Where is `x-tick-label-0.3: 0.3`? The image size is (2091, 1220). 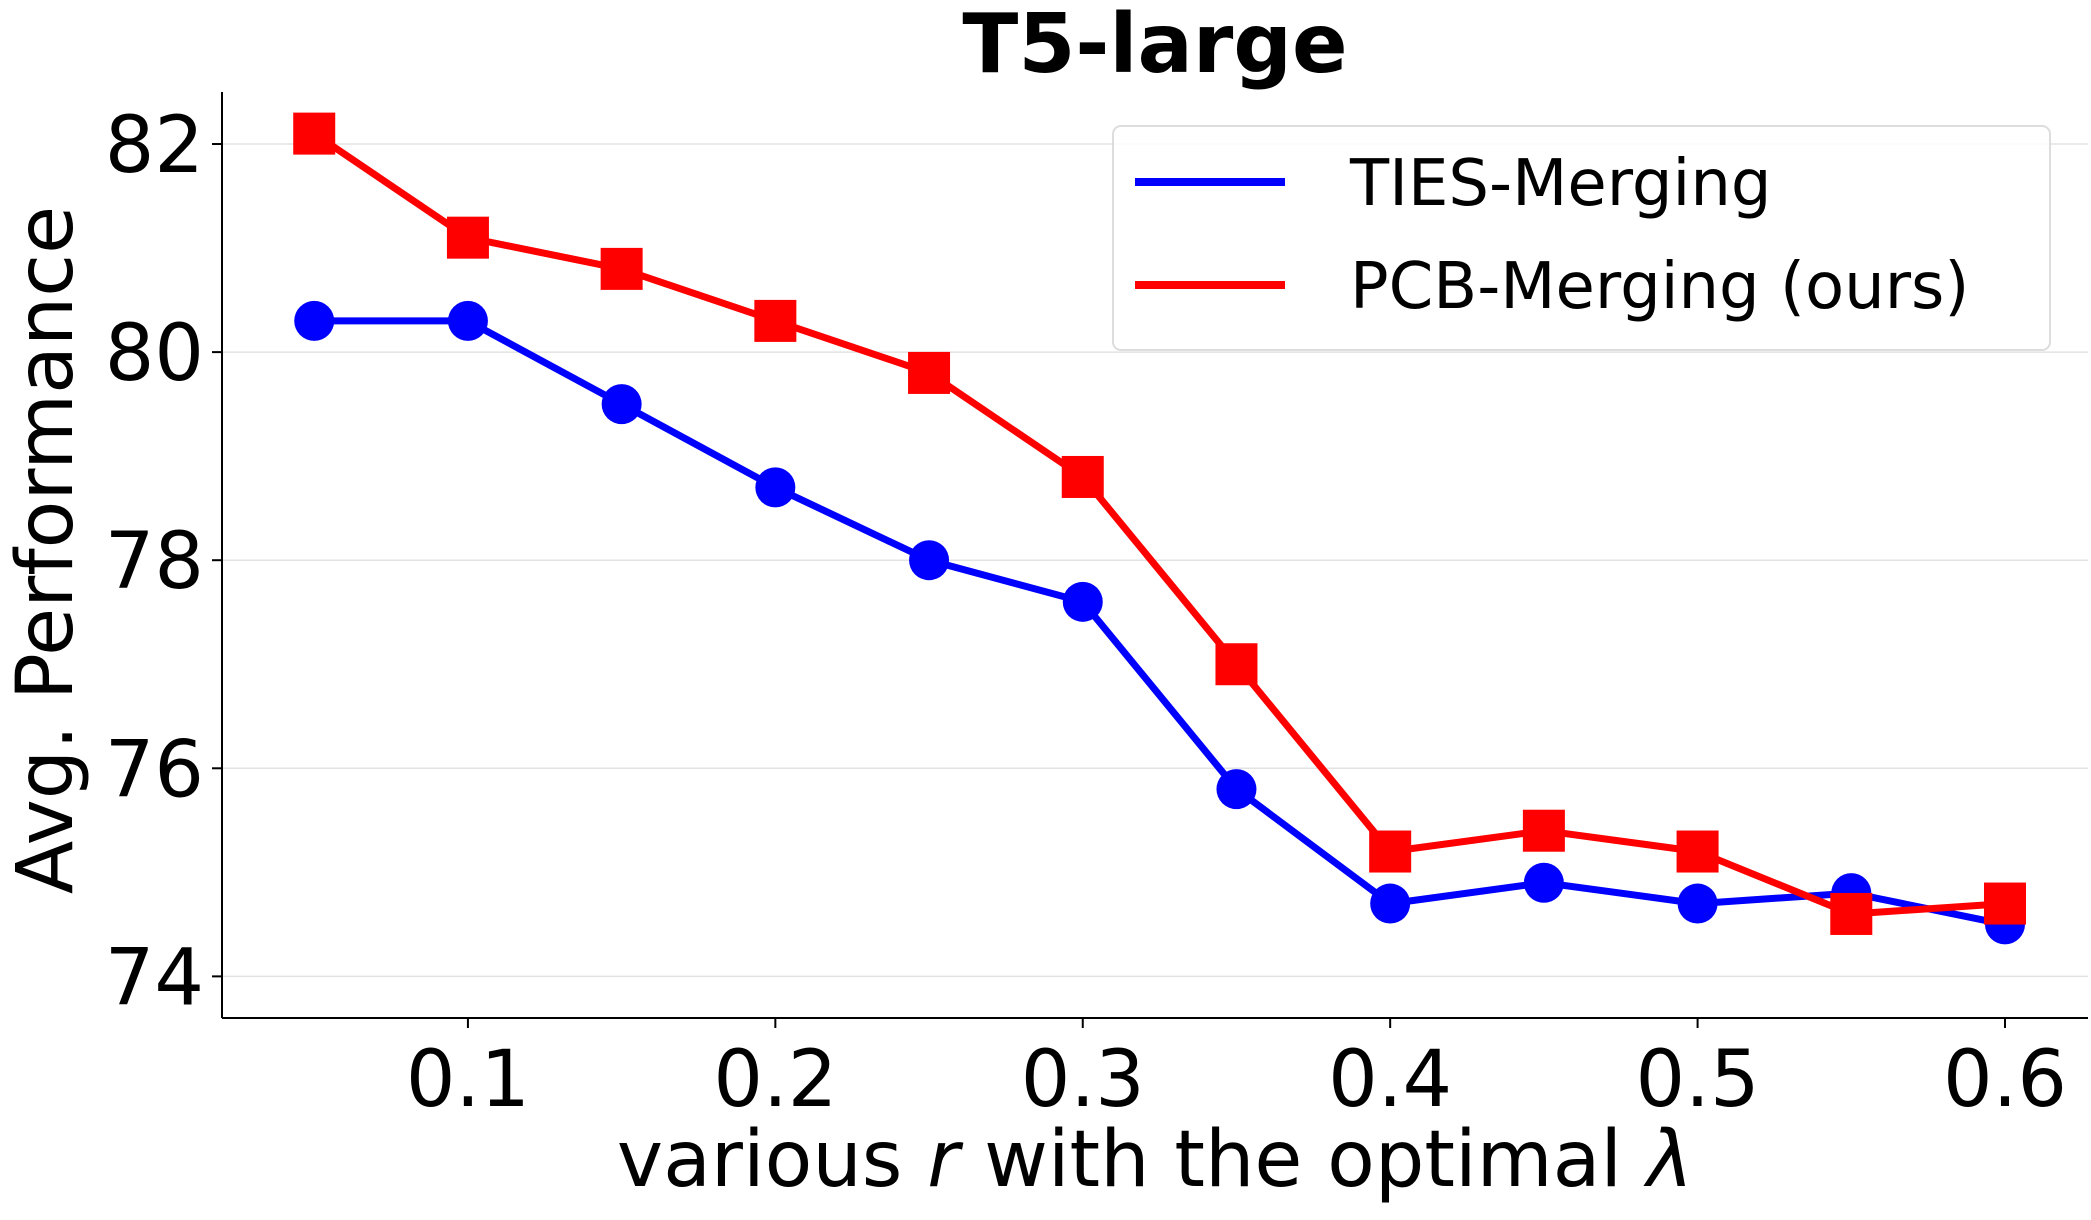
x-tick-label-0.3: 0.3 is located at coordinates (1083, 1080).